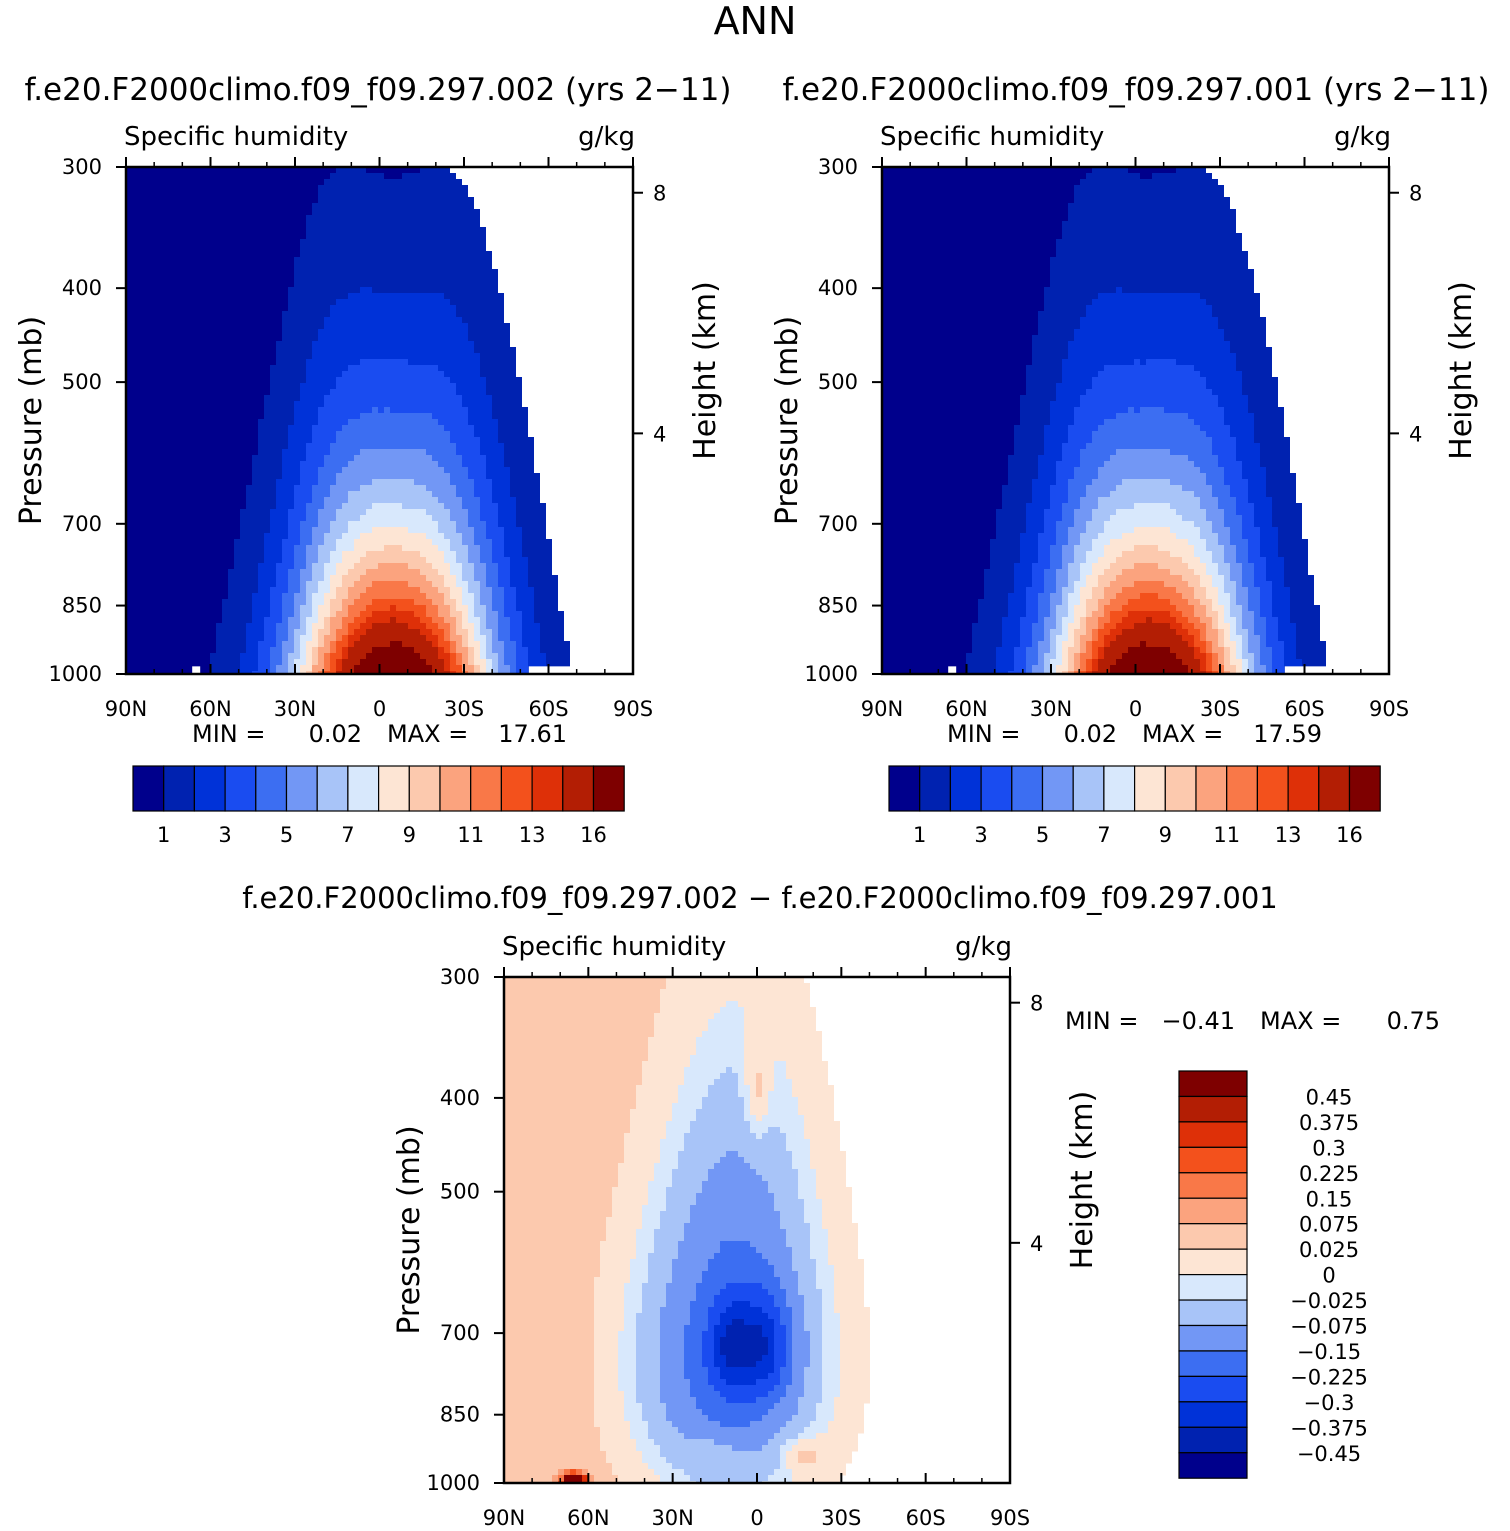 This screenshot has height=1531, width=1510. I want to click on x-tick-label: 30N, so click(1051, 709).